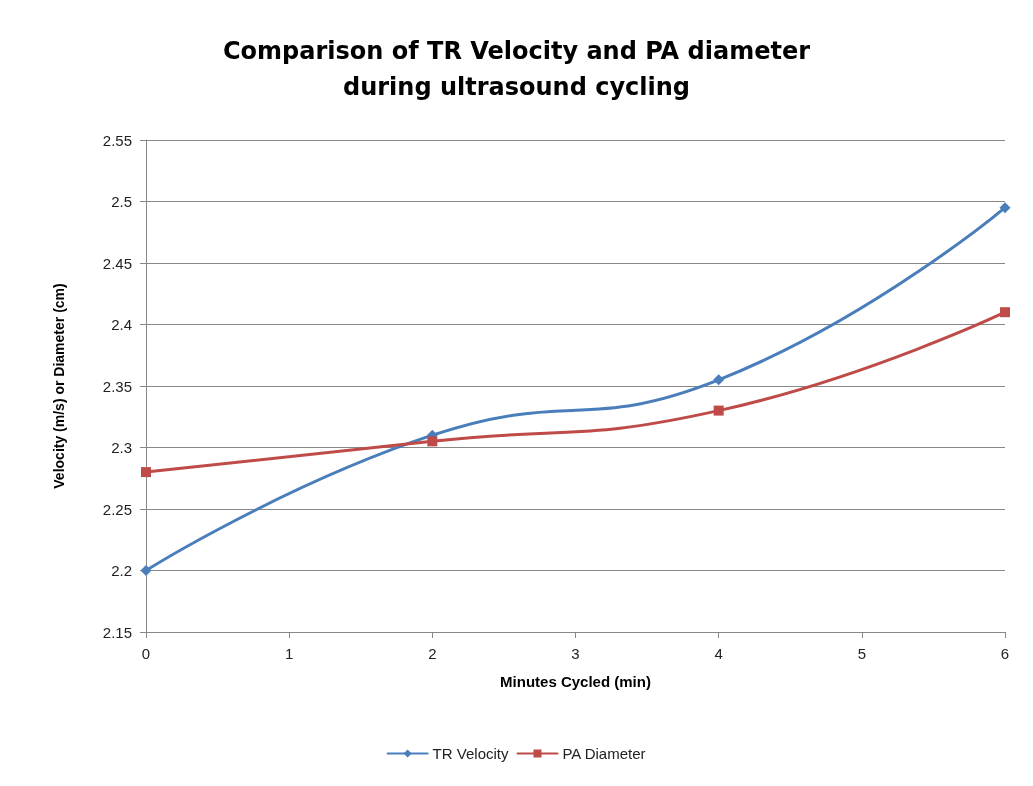  I want to click on x-tick-label: 3, so click(575, 653).